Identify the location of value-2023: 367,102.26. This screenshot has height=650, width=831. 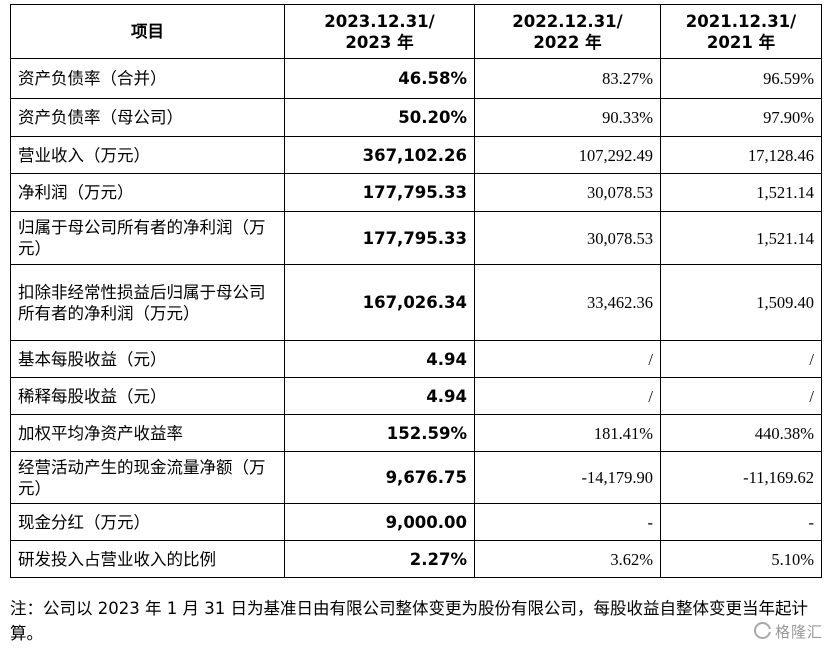
(379, 155).